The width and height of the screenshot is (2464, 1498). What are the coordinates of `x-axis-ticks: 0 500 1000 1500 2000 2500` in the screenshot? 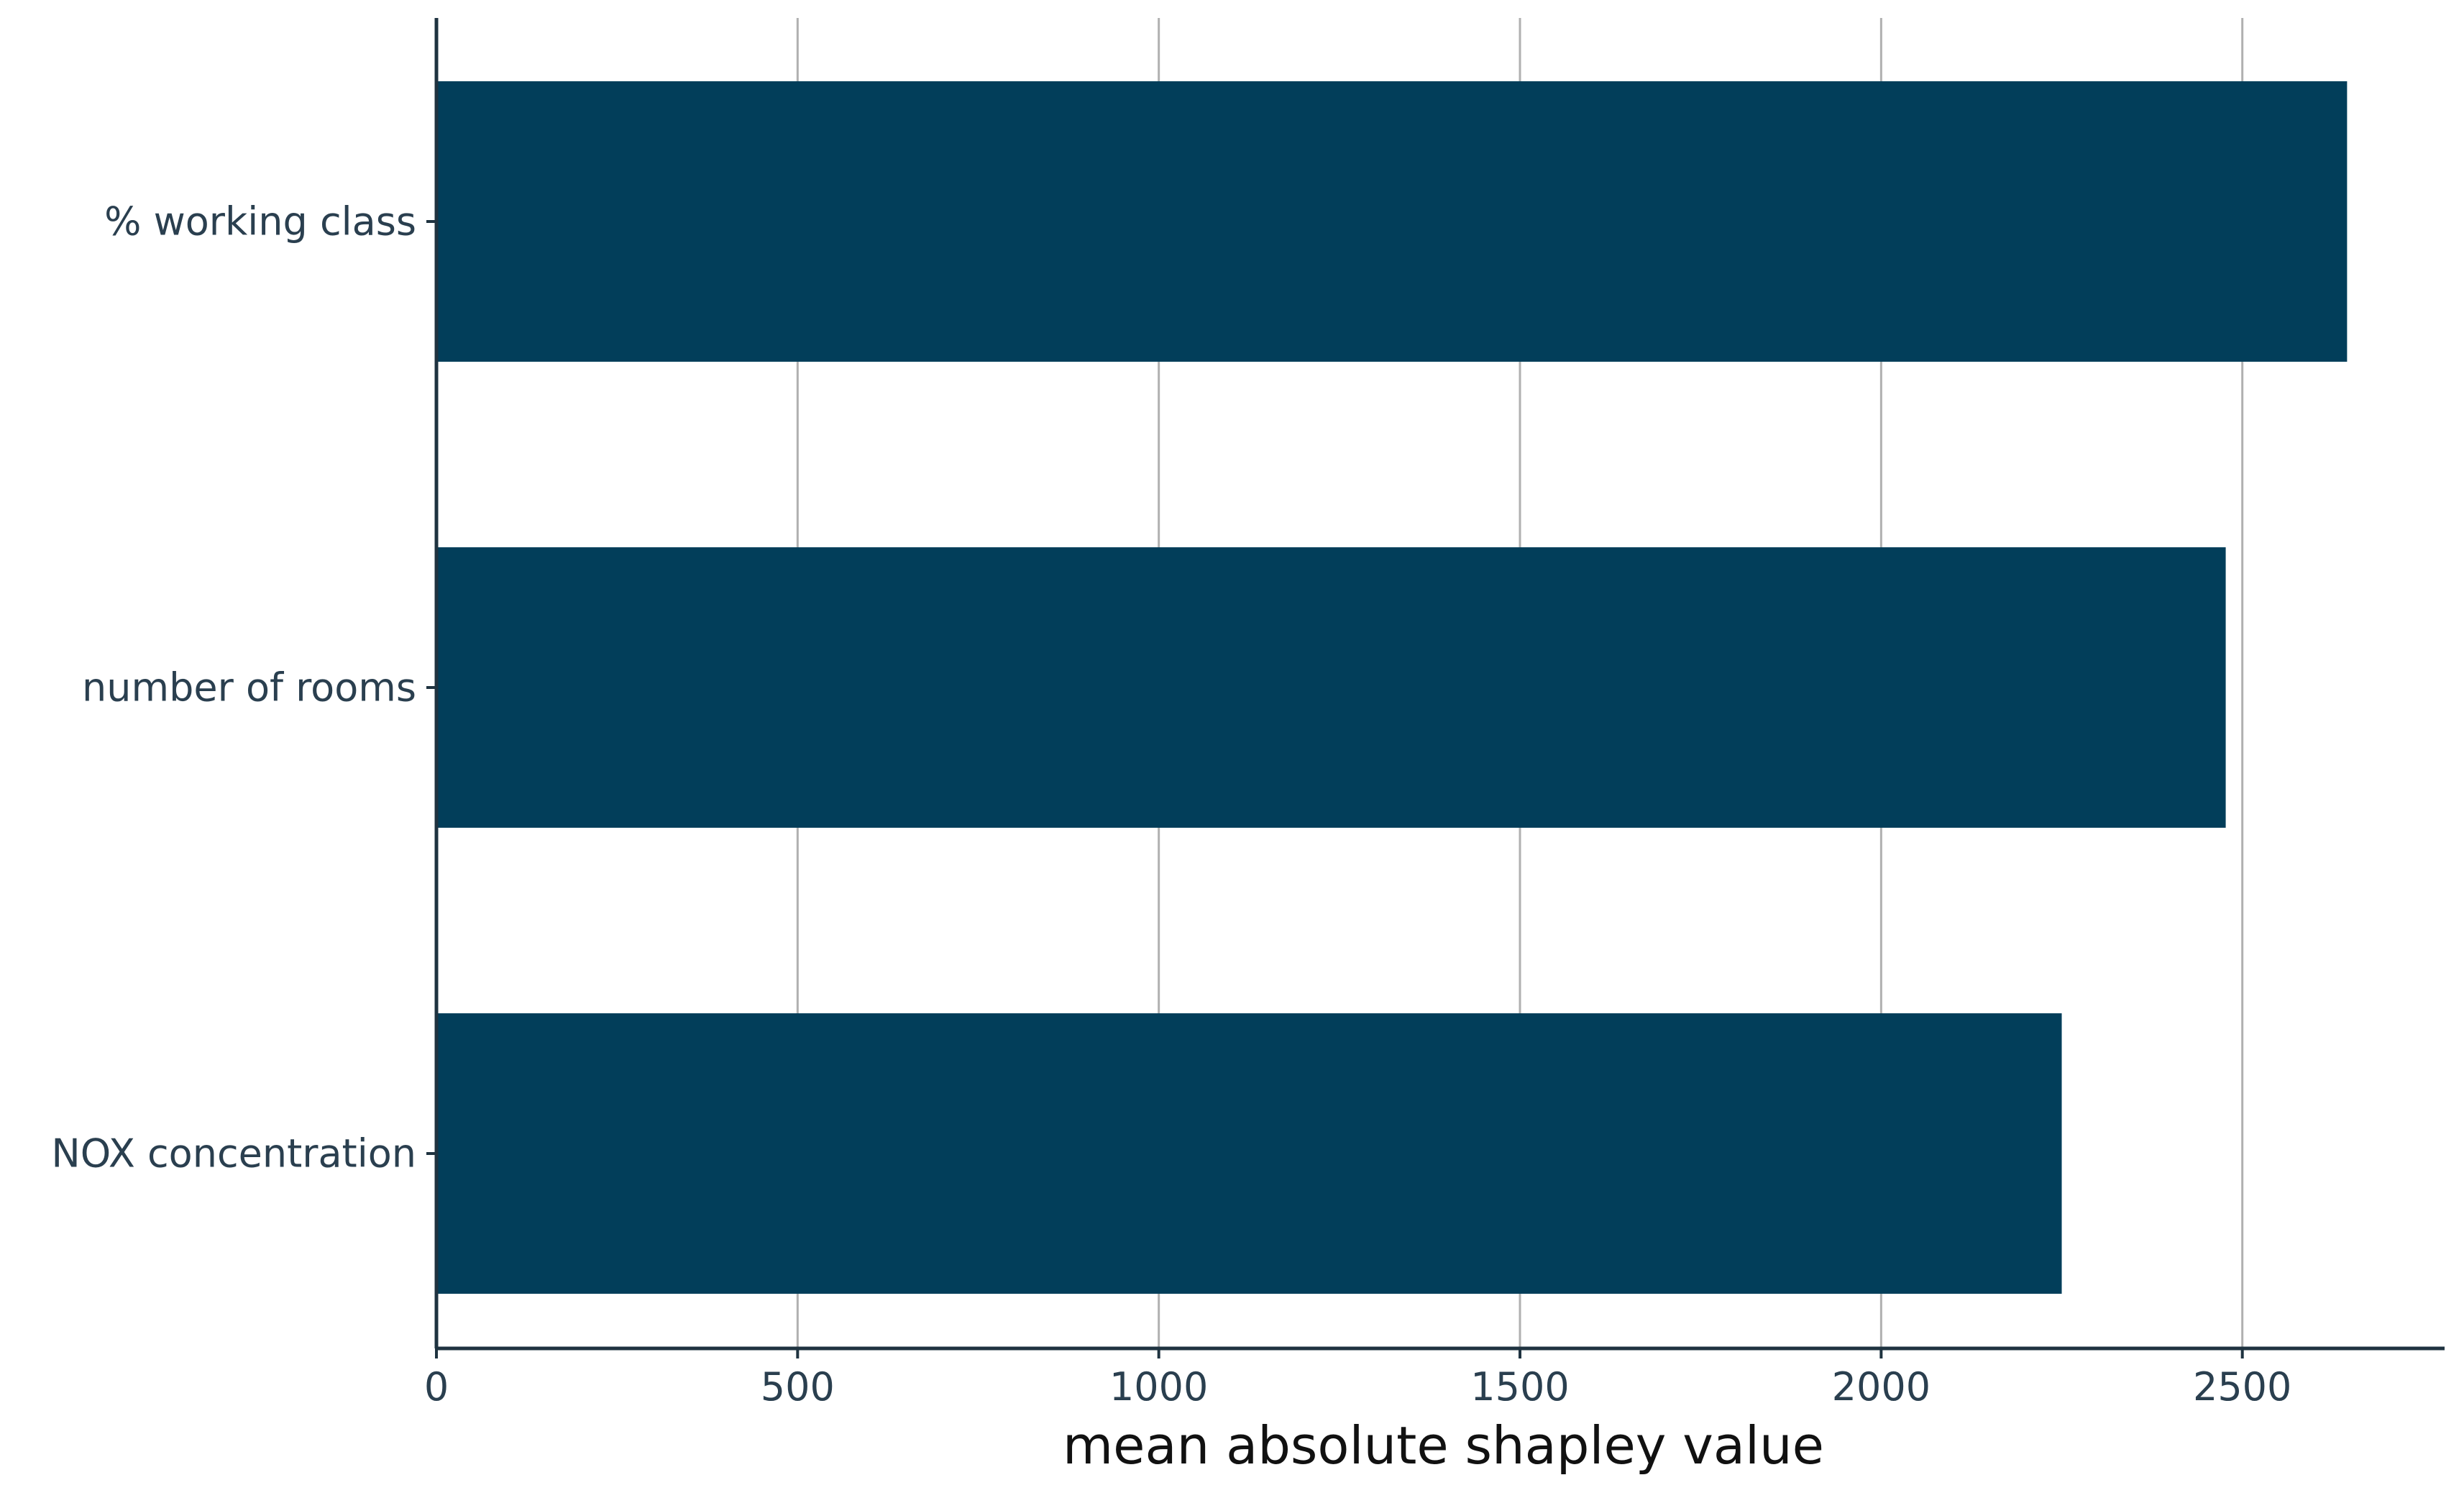 It's located at (1357, 1379).